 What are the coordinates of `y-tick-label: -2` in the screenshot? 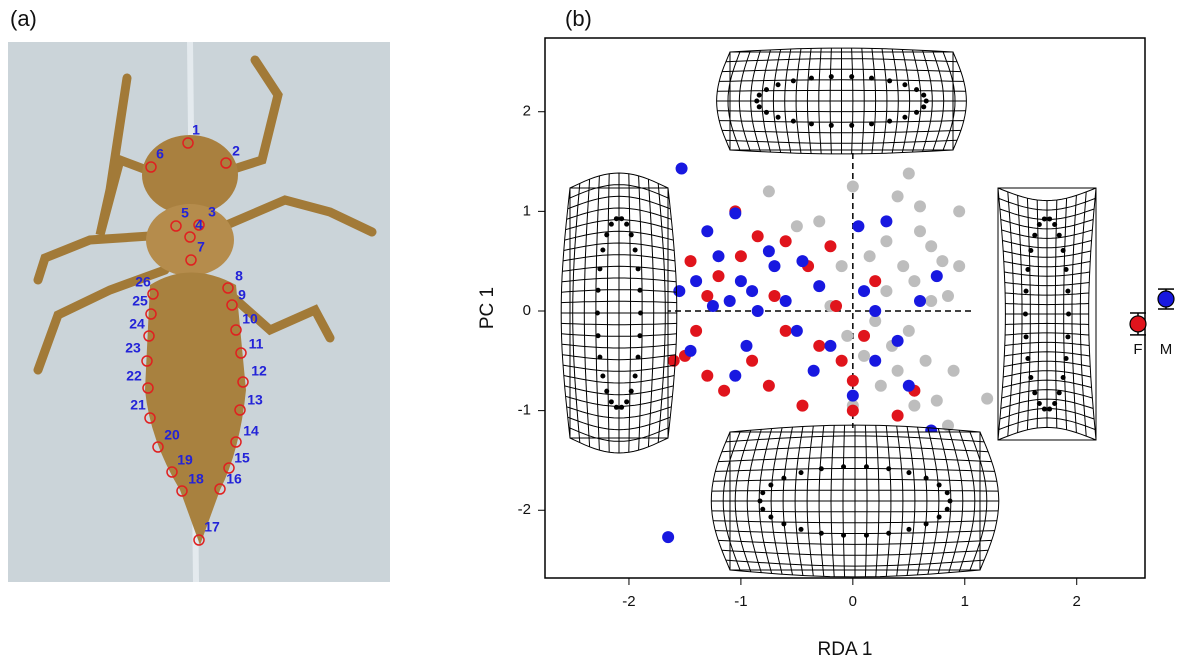 It's located at (524, 509).